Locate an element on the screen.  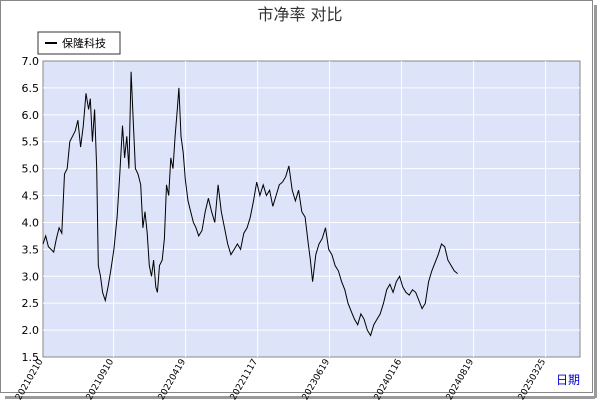
y-tick-label: 2.0 is located at coordinates (31, 330).